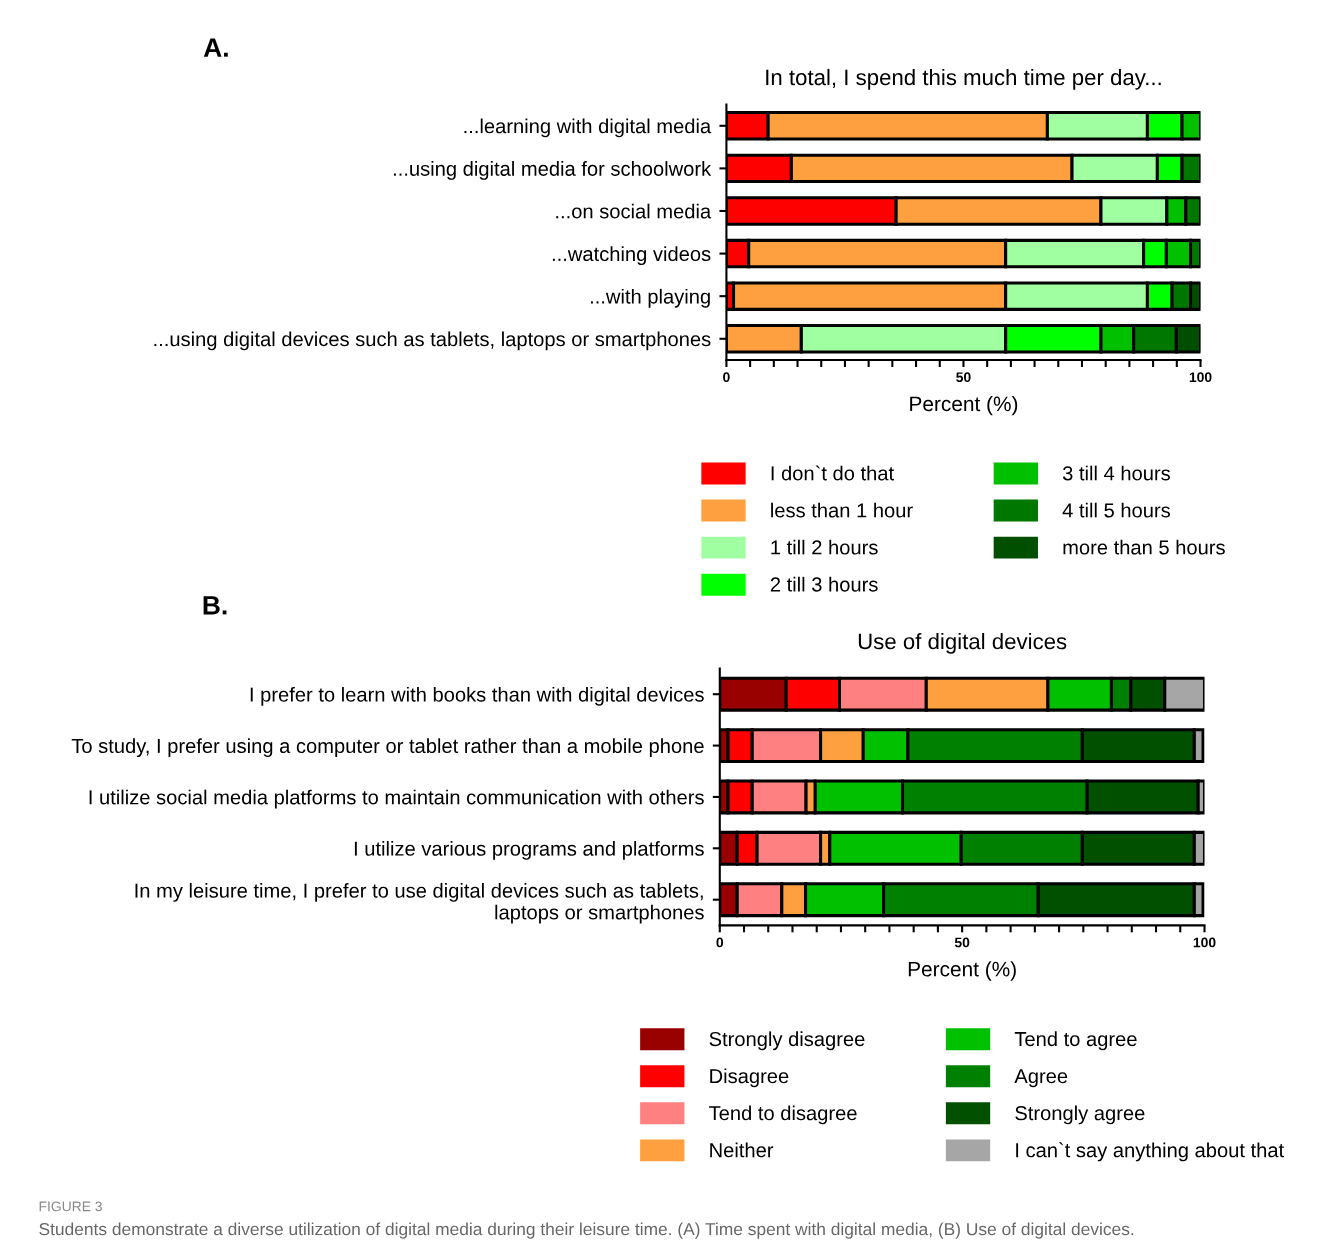  I want to click on y-tick-label: To study, I prefer using a computer or tablet rather than a mobile phone, so click(387, 748).